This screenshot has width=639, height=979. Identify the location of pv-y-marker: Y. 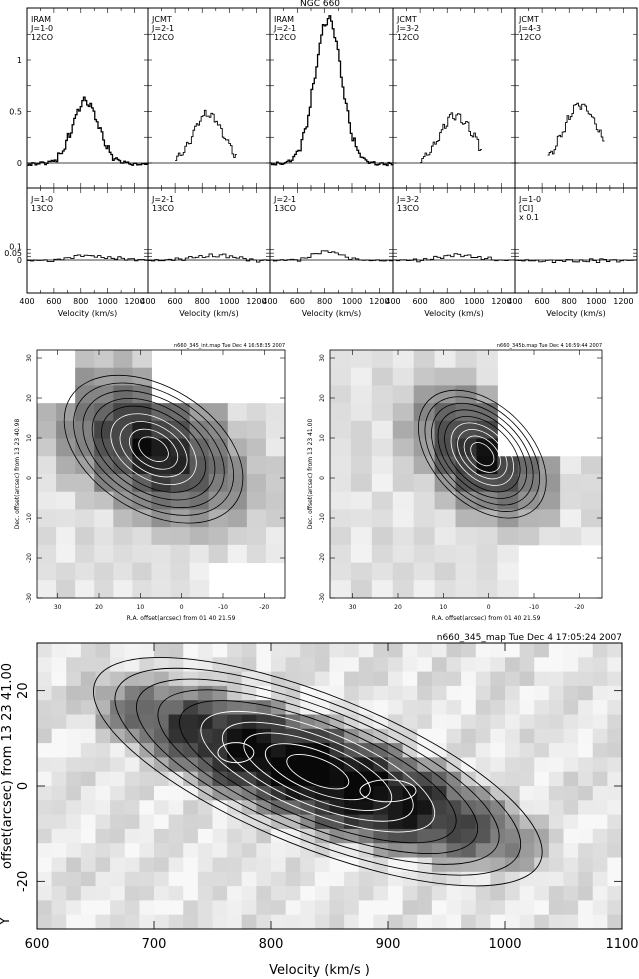
(6, 921).